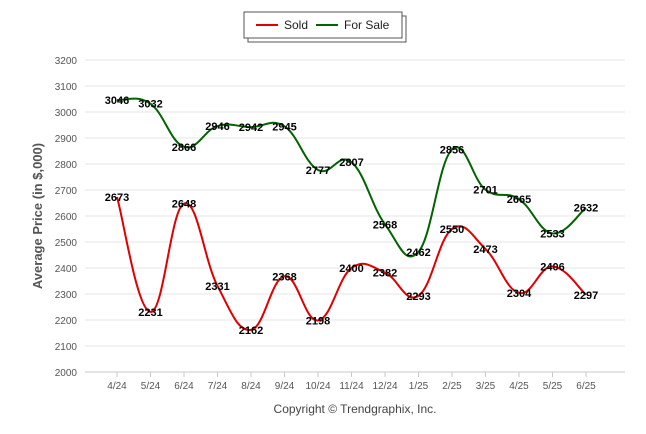 This screenshot has width=646, height=434. What do you see at coordinates (217, 287) in the screenshot?
I see `data-label-sold-3: 2331` at bounding box center [217, 287].